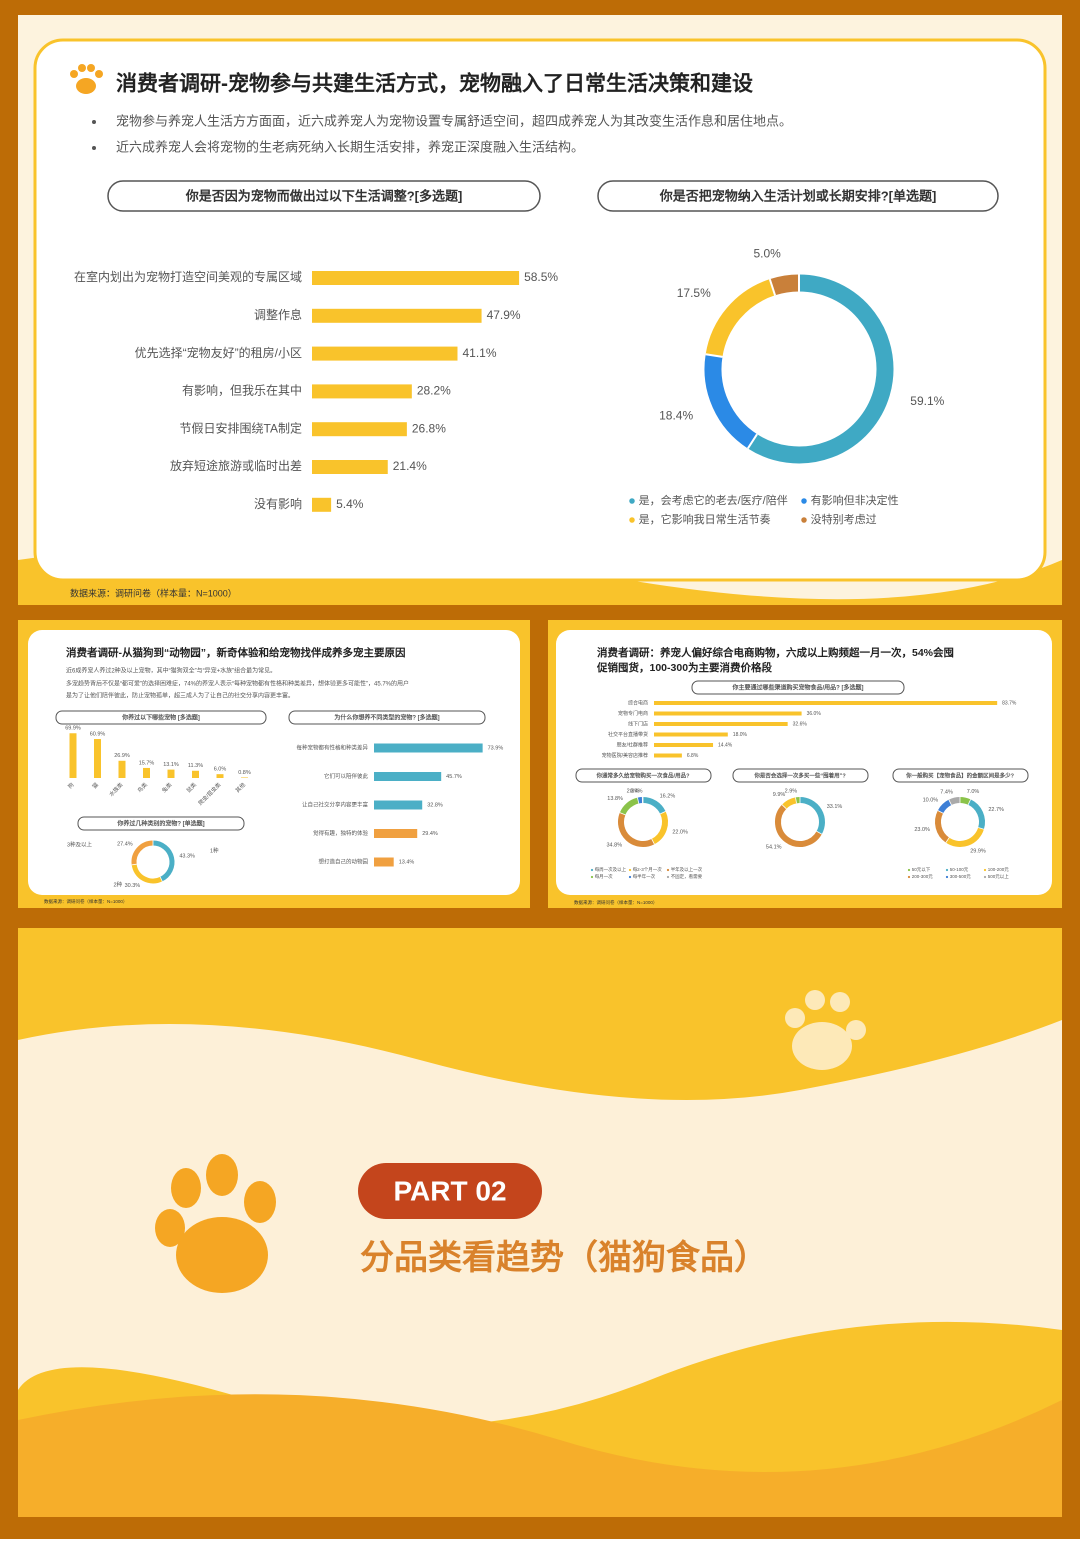 The width and height of the screenshot is (1080, 1544). Describe the element at coordinates (1009, 703) in the screenshot. I see `value-label: 83.7%` at that location.